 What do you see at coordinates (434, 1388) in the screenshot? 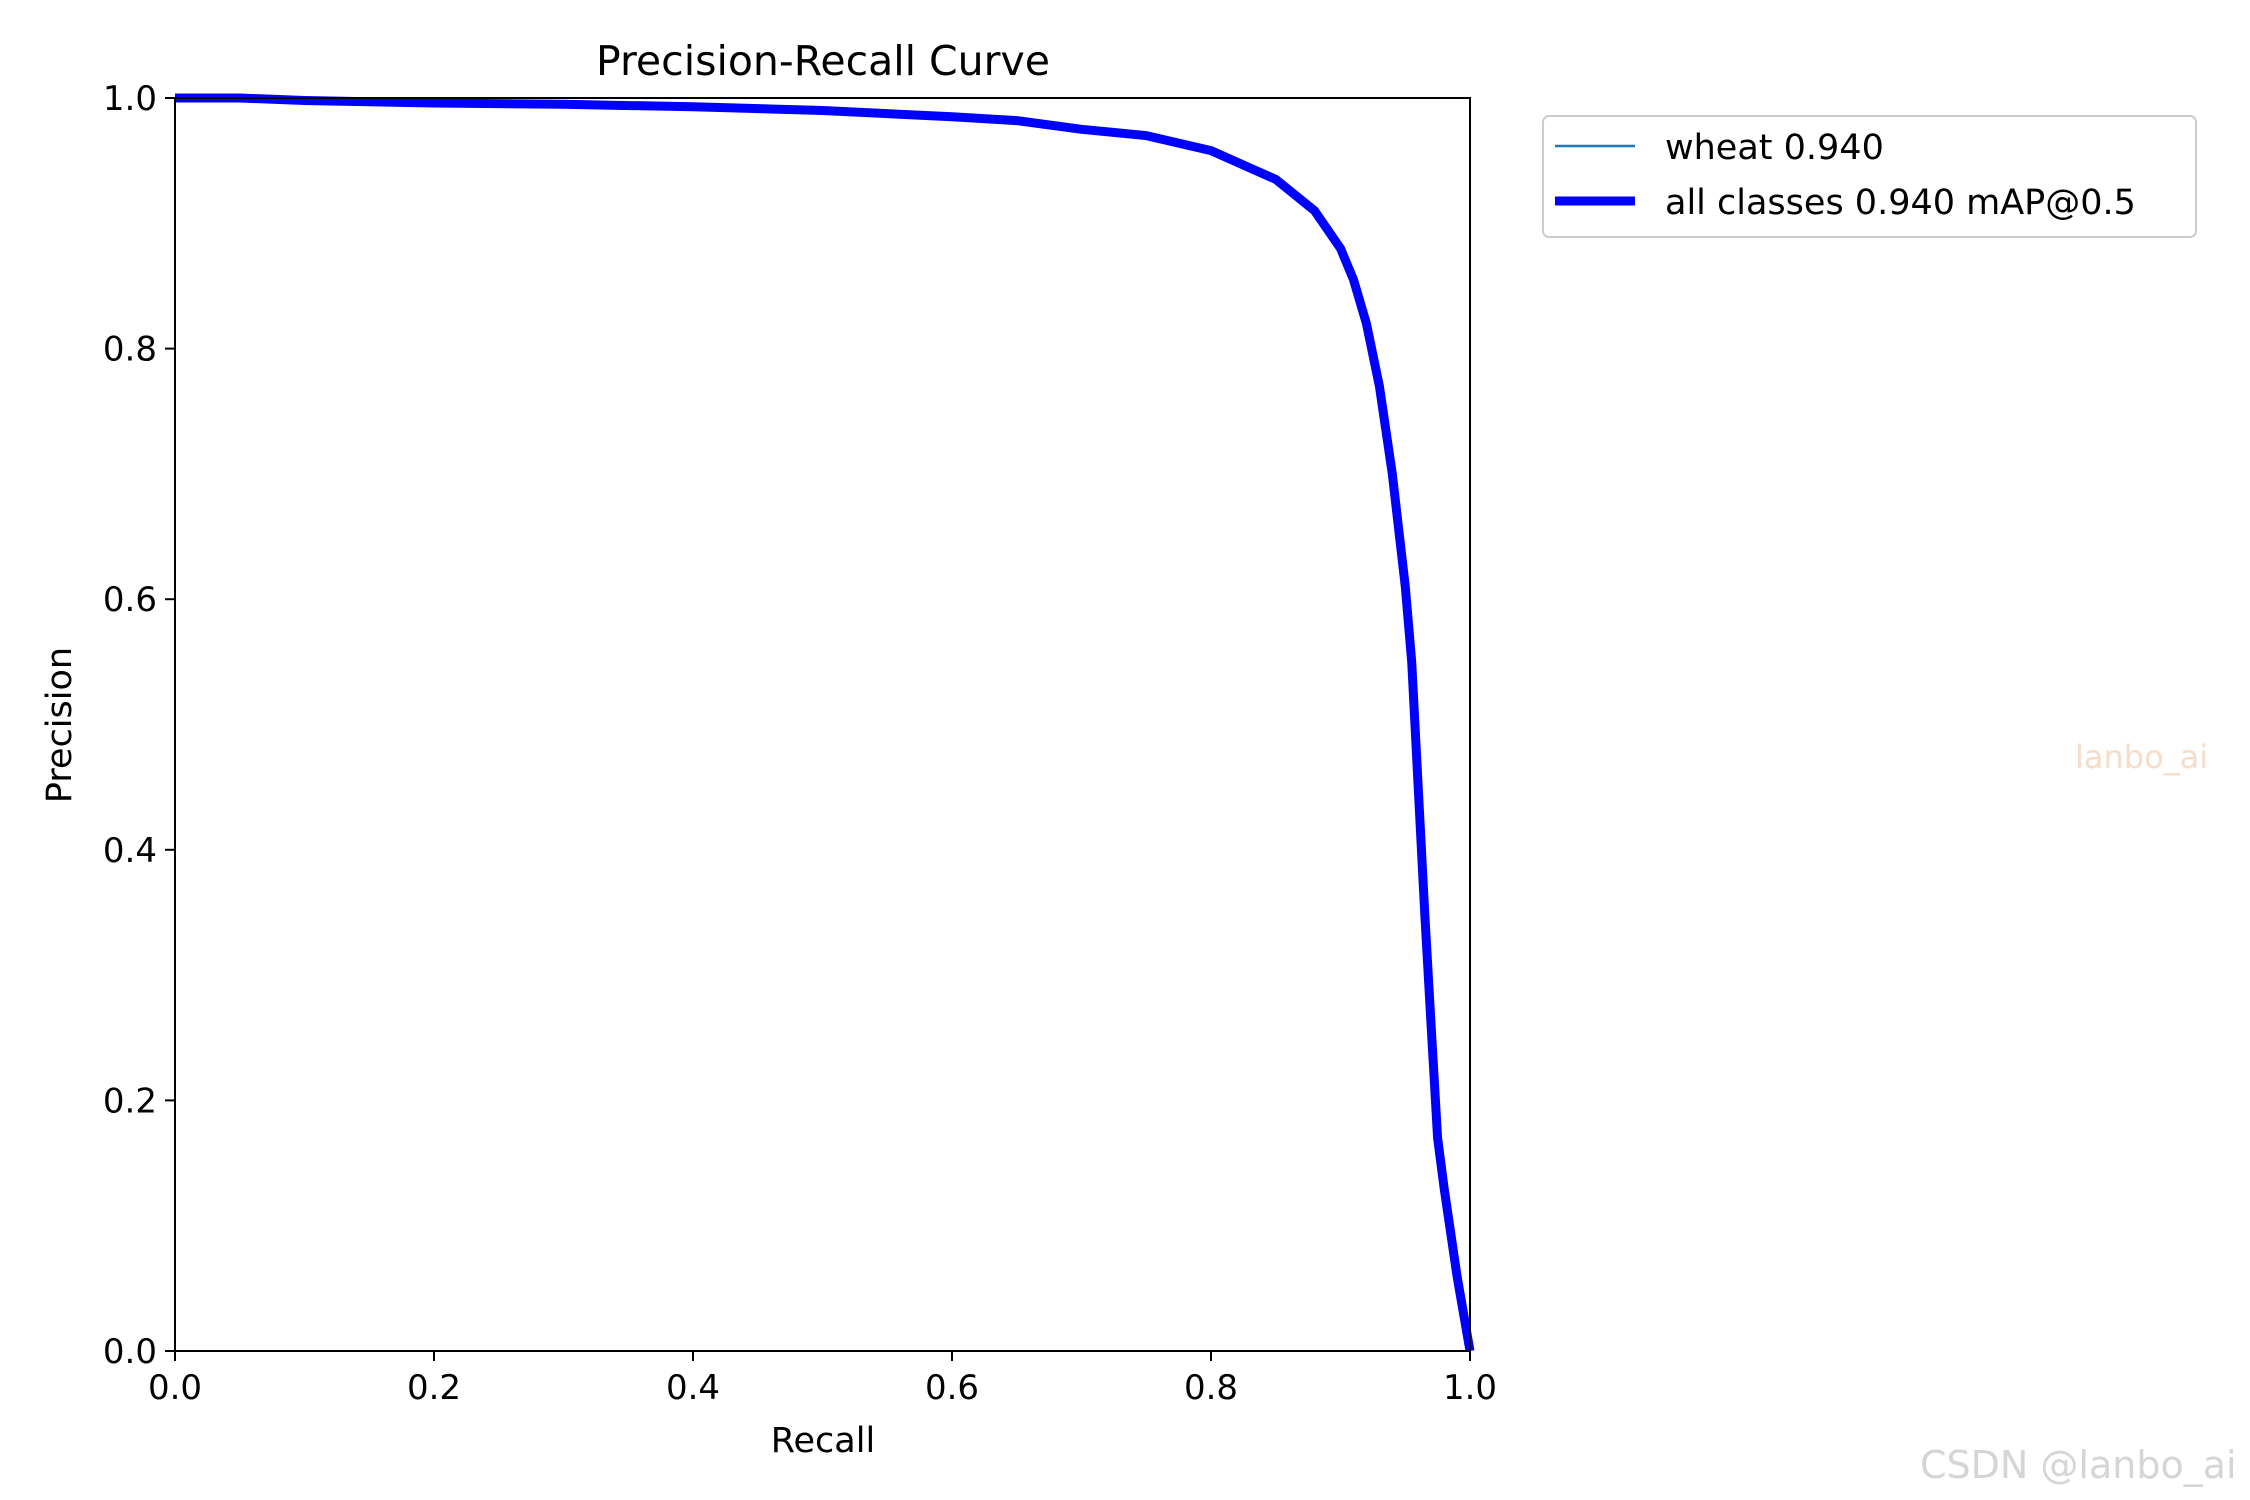
I see `x-tick-label: 0.2` at bounding box center [434, 1388].